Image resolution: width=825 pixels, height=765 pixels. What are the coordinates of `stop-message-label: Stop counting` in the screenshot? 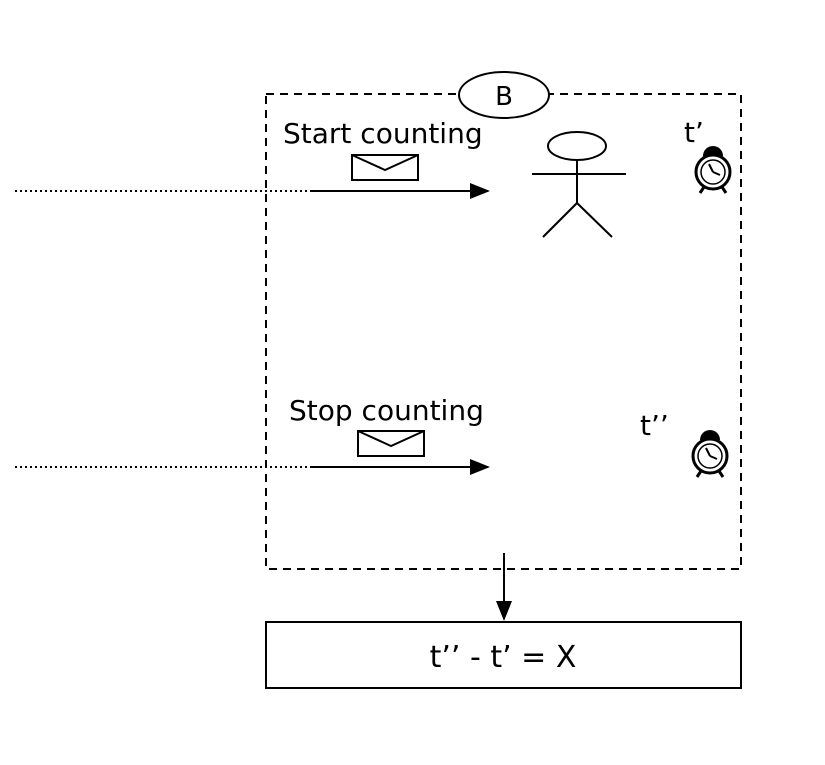 It's located at (386, 410).